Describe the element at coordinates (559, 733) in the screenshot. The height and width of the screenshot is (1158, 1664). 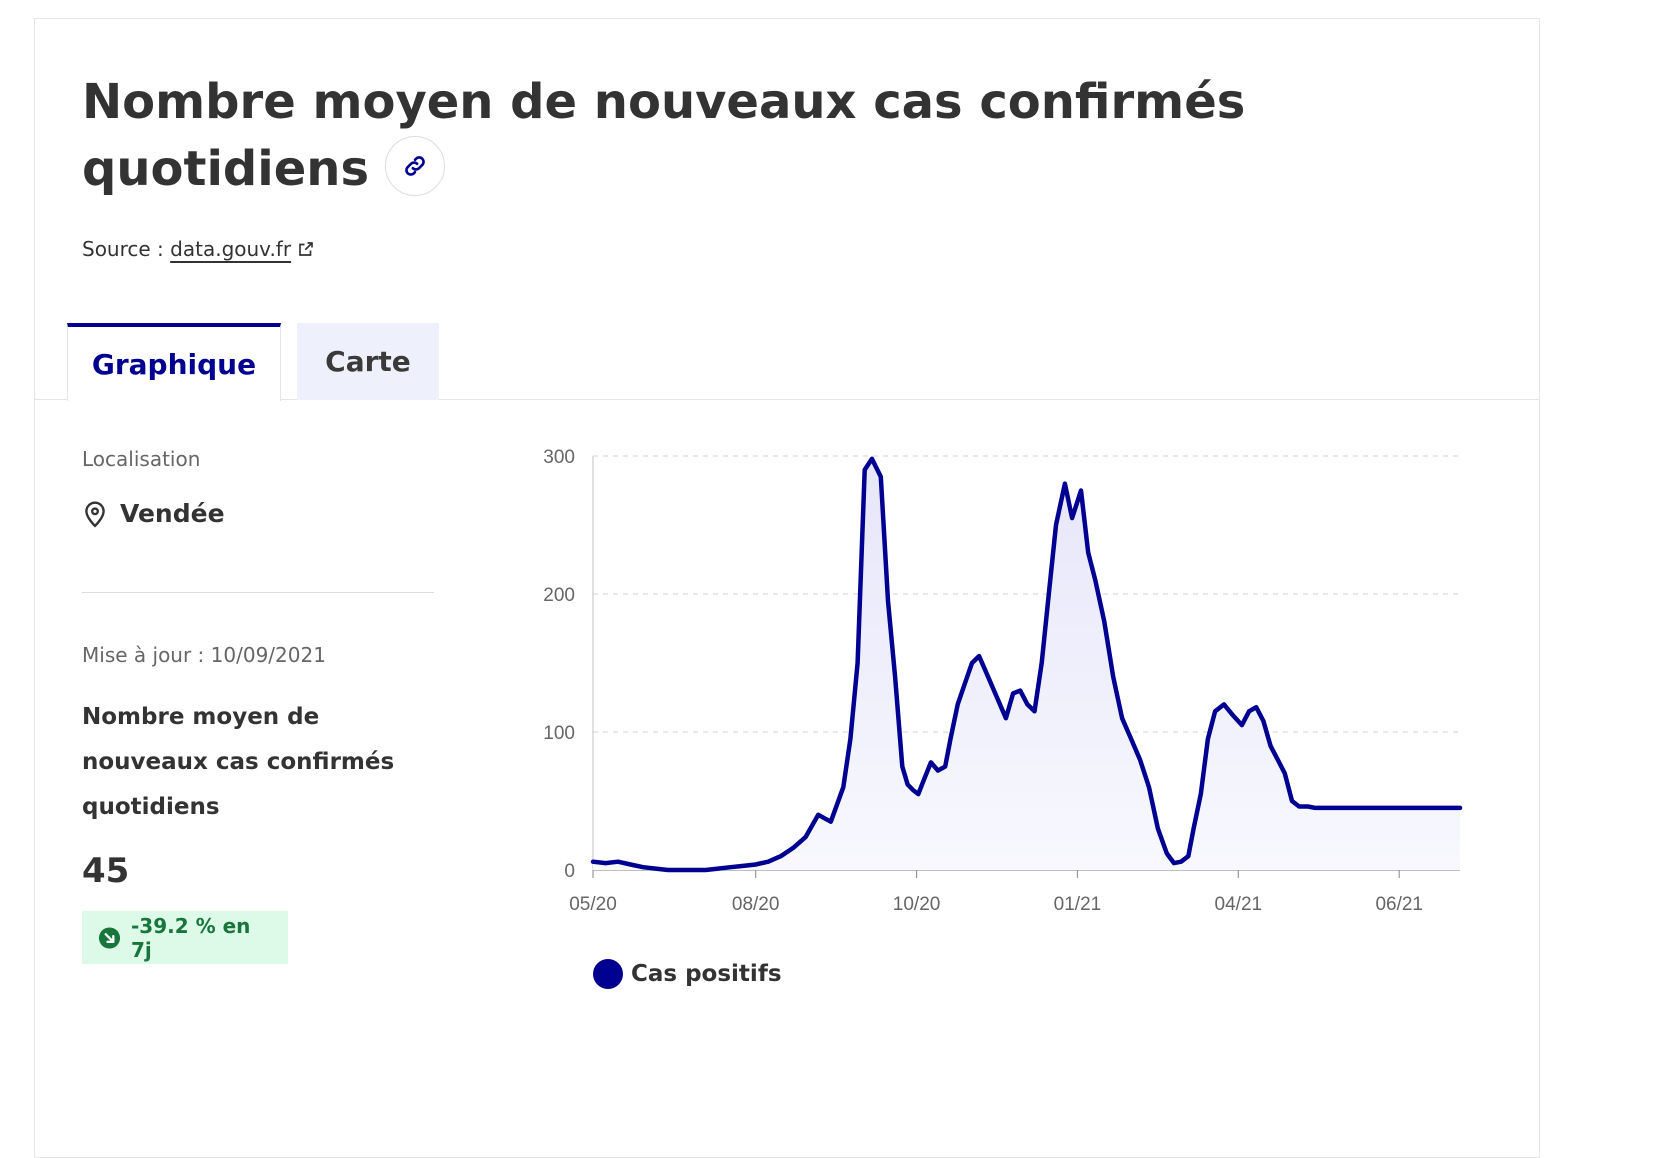
I see `y-tick-label: 100` at that location.